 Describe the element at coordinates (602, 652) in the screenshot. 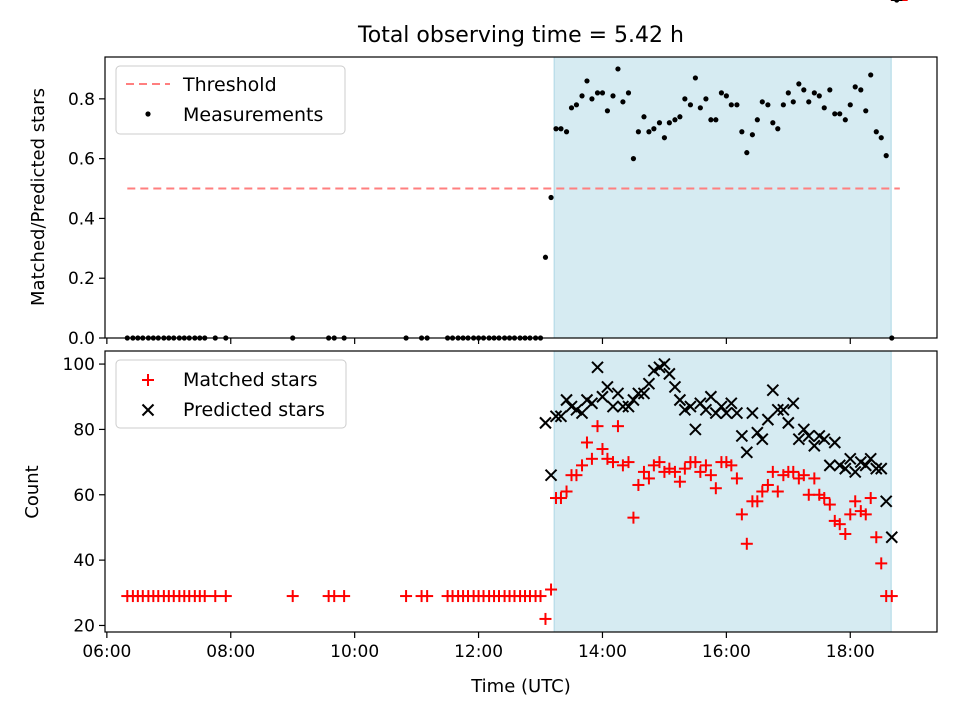

I see `x-tick-label: 14:00` at that location.